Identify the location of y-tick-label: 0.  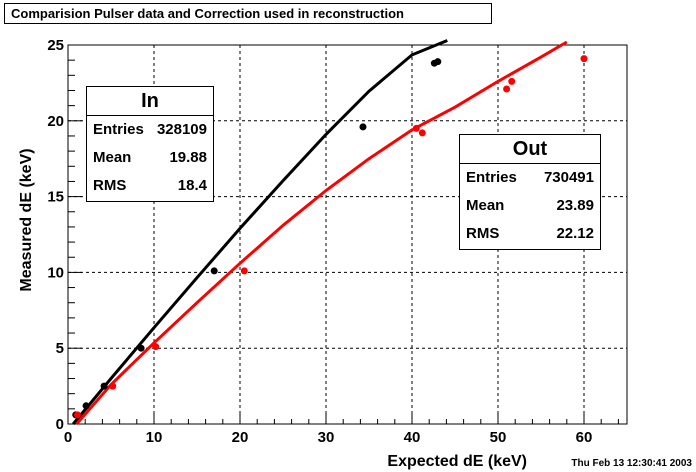
(60, 424).